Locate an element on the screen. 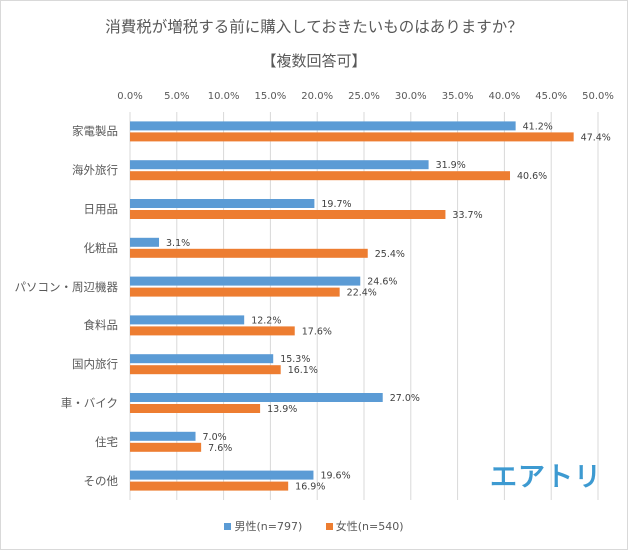 The height and width of the screenshot is (550, 628). category-label: 国内旅行 is located at coordinates (95, 364).